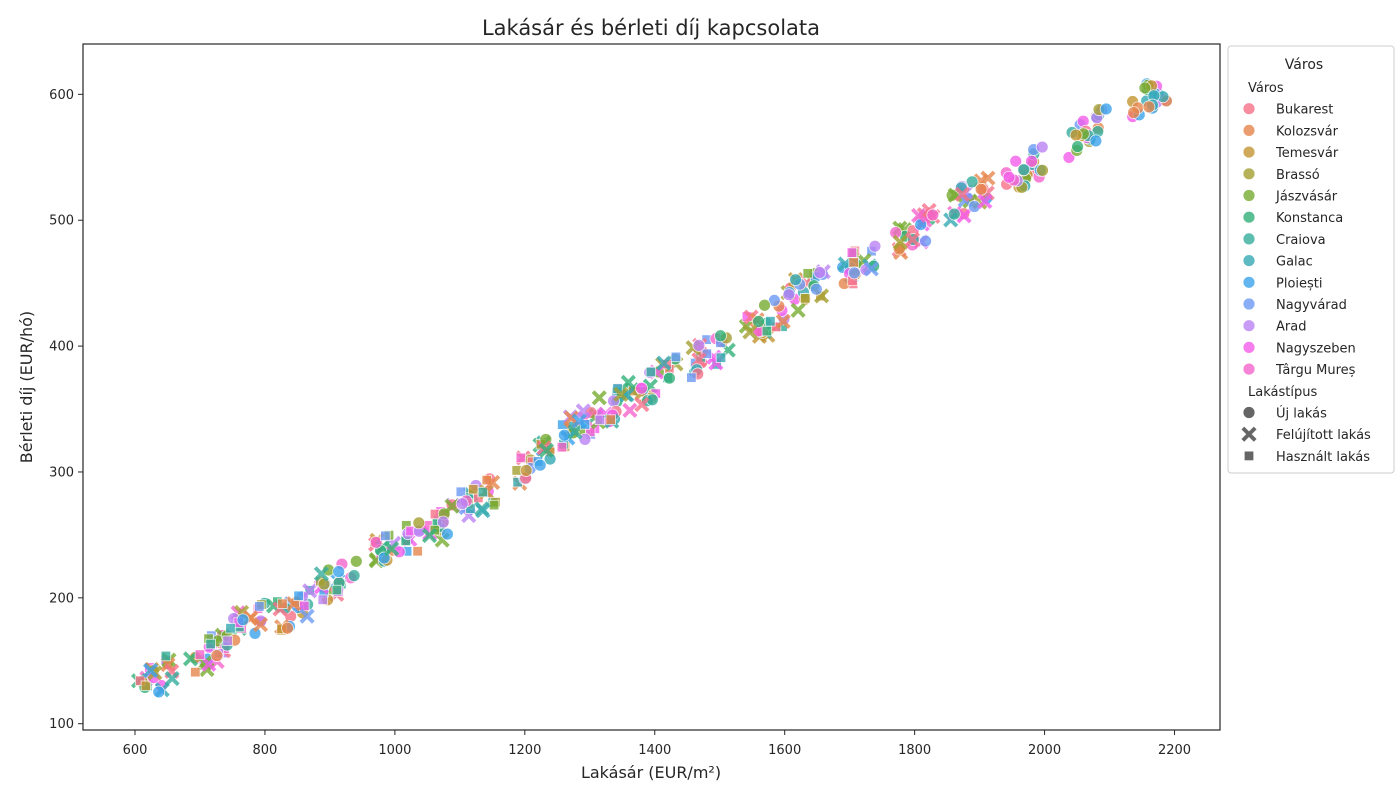  What do you see at coordinates (1282, 392) in the screenshot?
I see `legend-style-heading: Lakástípus` at bounding box center [1282, 392].